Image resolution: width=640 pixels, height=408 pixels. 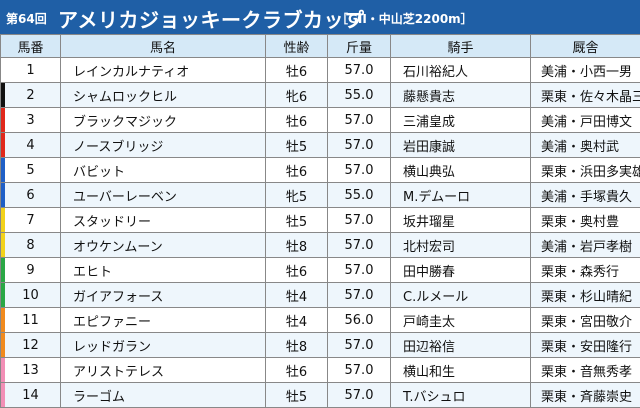 What do you see at coordinates (163, 295) in the screenshot?
I see `horse-name: ガイアフォース` at bounding box center [163, 295].